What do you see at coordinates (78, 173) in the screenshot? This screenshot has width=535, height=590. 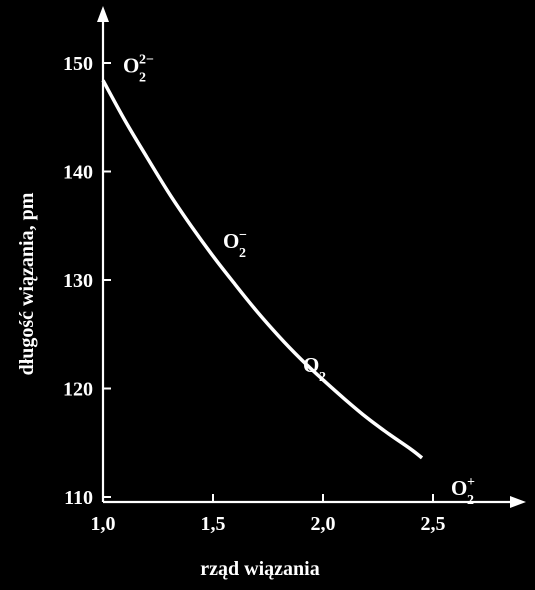 I see `y-tick-label: 140` at bounding box center [78, 173].